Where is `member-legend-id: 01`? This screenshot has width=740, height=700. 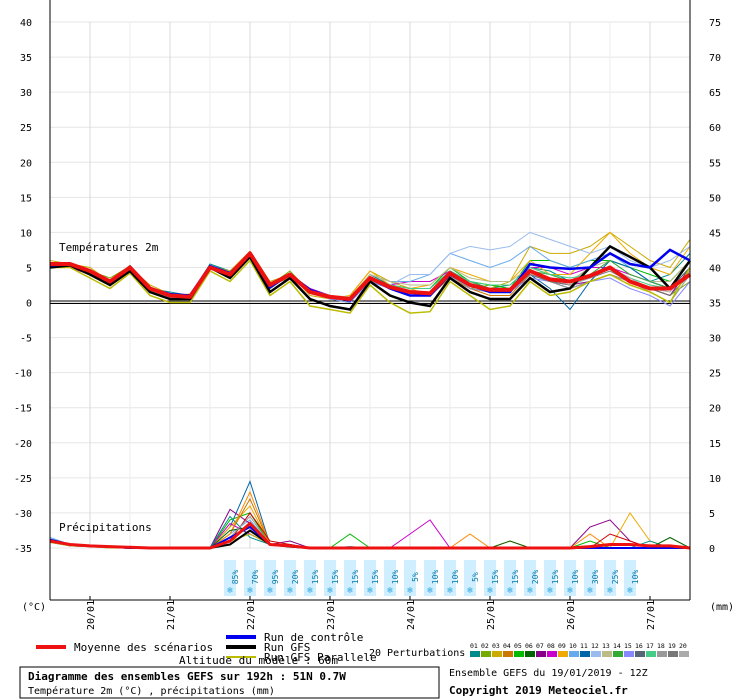 member-legend-id: 01 is located at coordinates (474, 646).